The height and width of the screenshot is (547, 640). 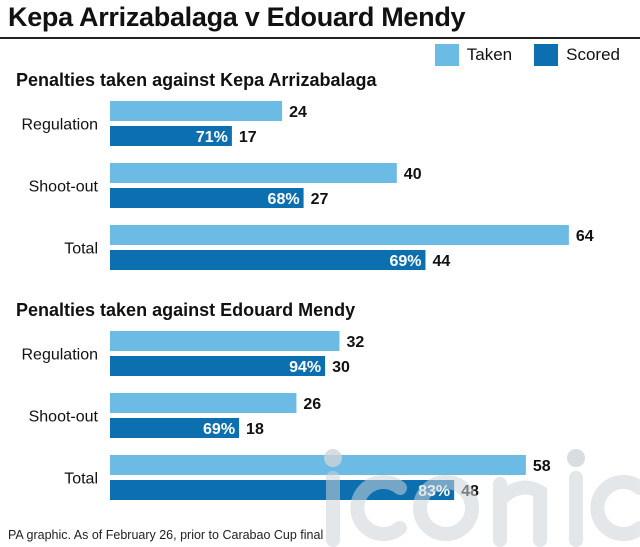 I want to click on value-label-scored-regulation: 30, so click(x=341, y=367).